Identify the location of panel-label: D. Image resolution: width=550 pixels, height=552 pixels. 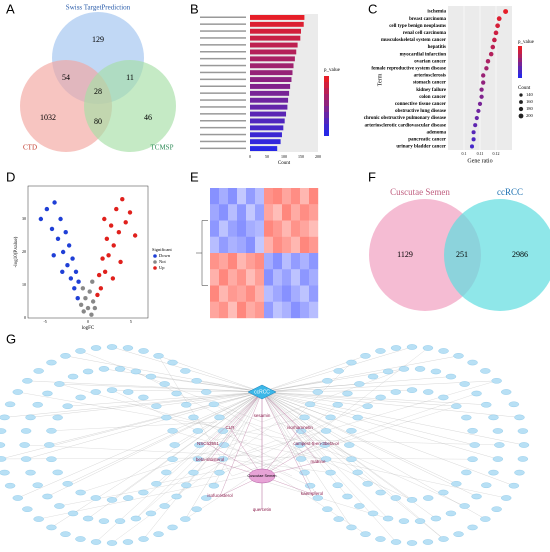
(10, 176).